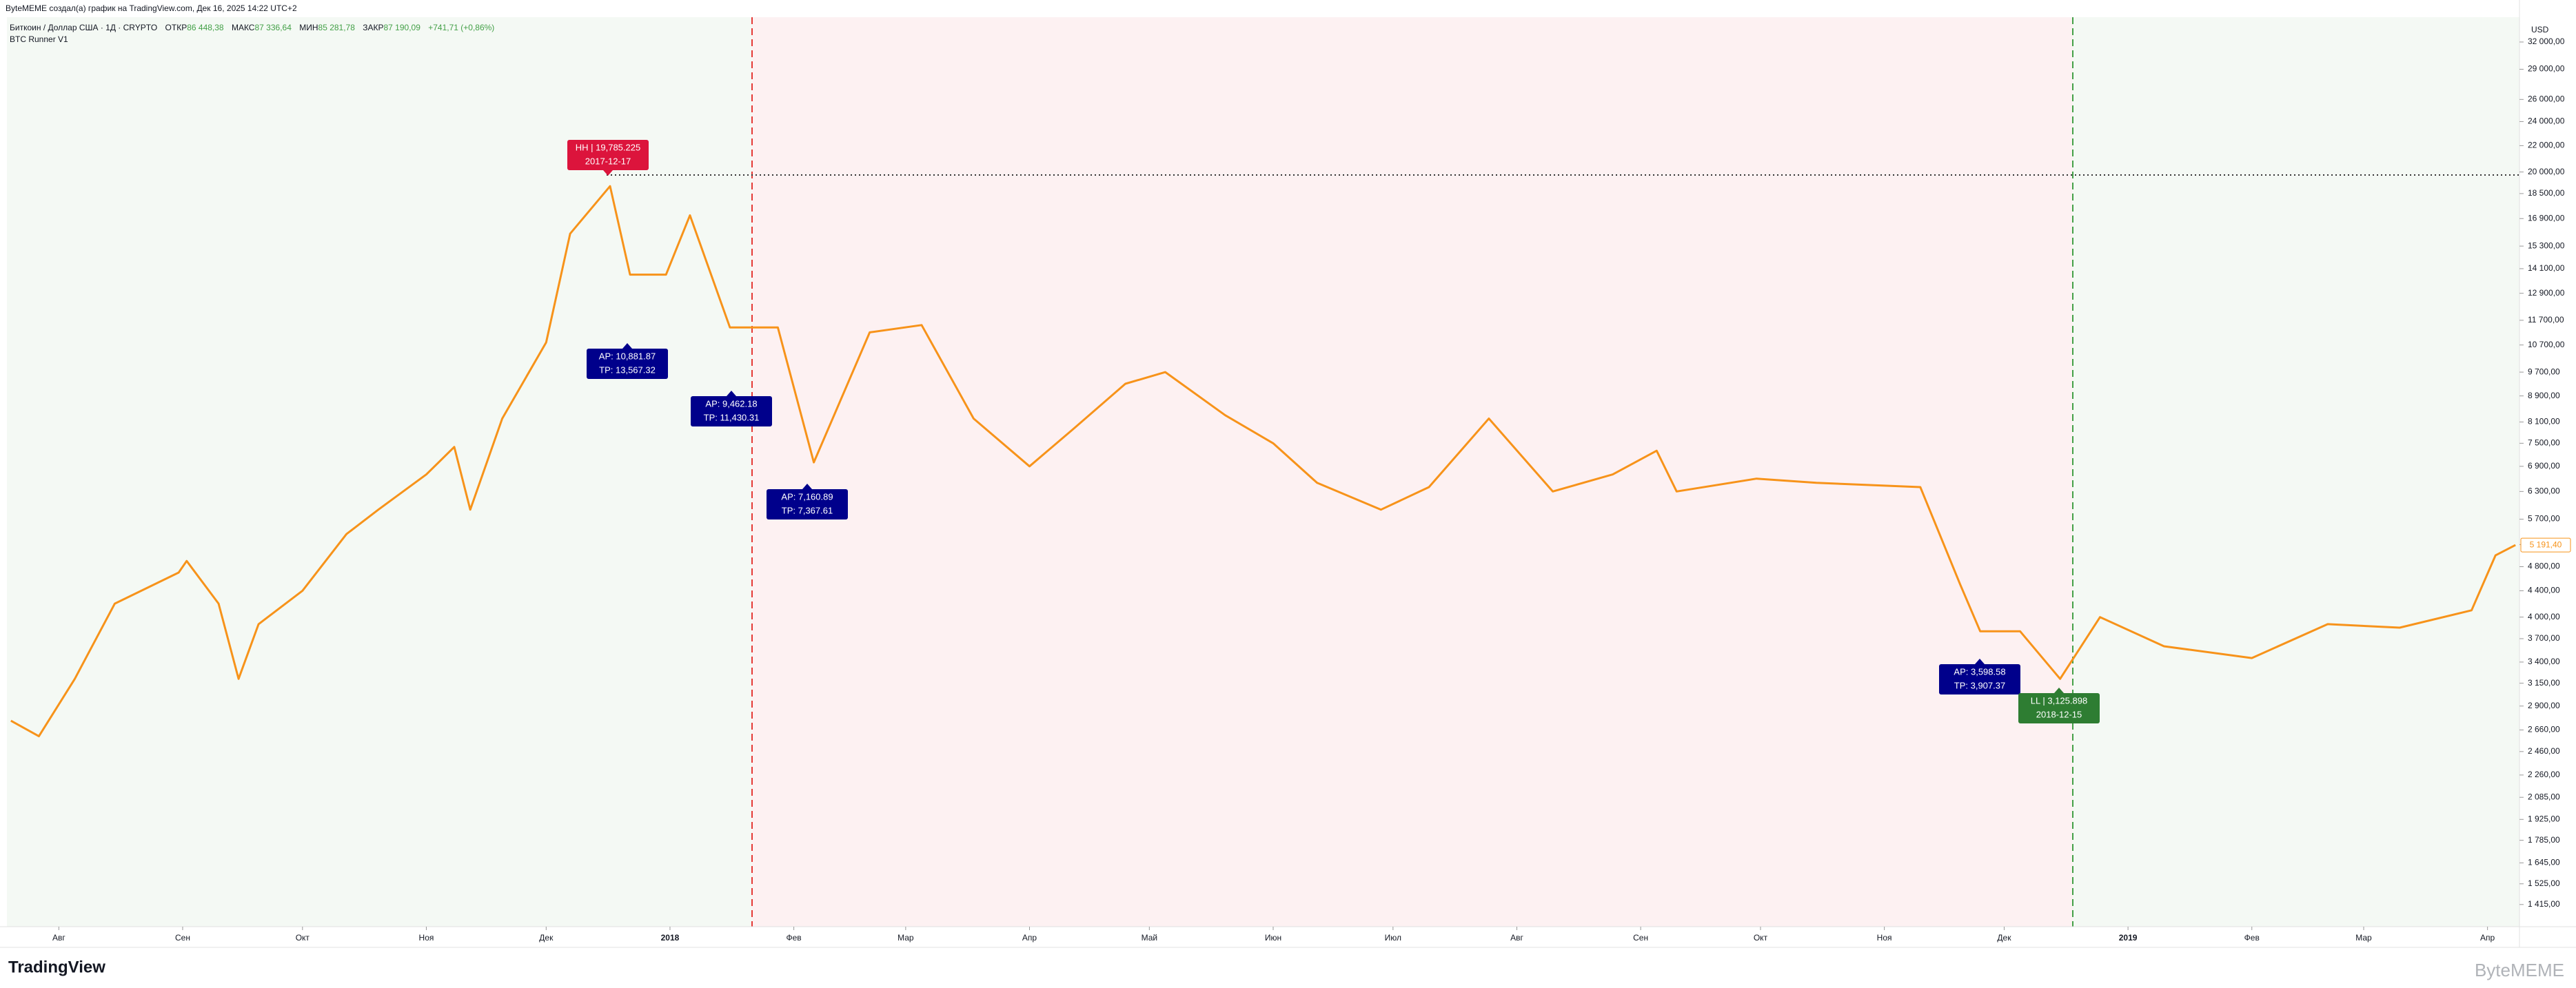 The width and height of the screenshot is (2576, 988). What do you see at coordinates (2544, 421) in the screenshot?
I see `y-tick-label: 8 100,00` at bounding box center [2544, 421].